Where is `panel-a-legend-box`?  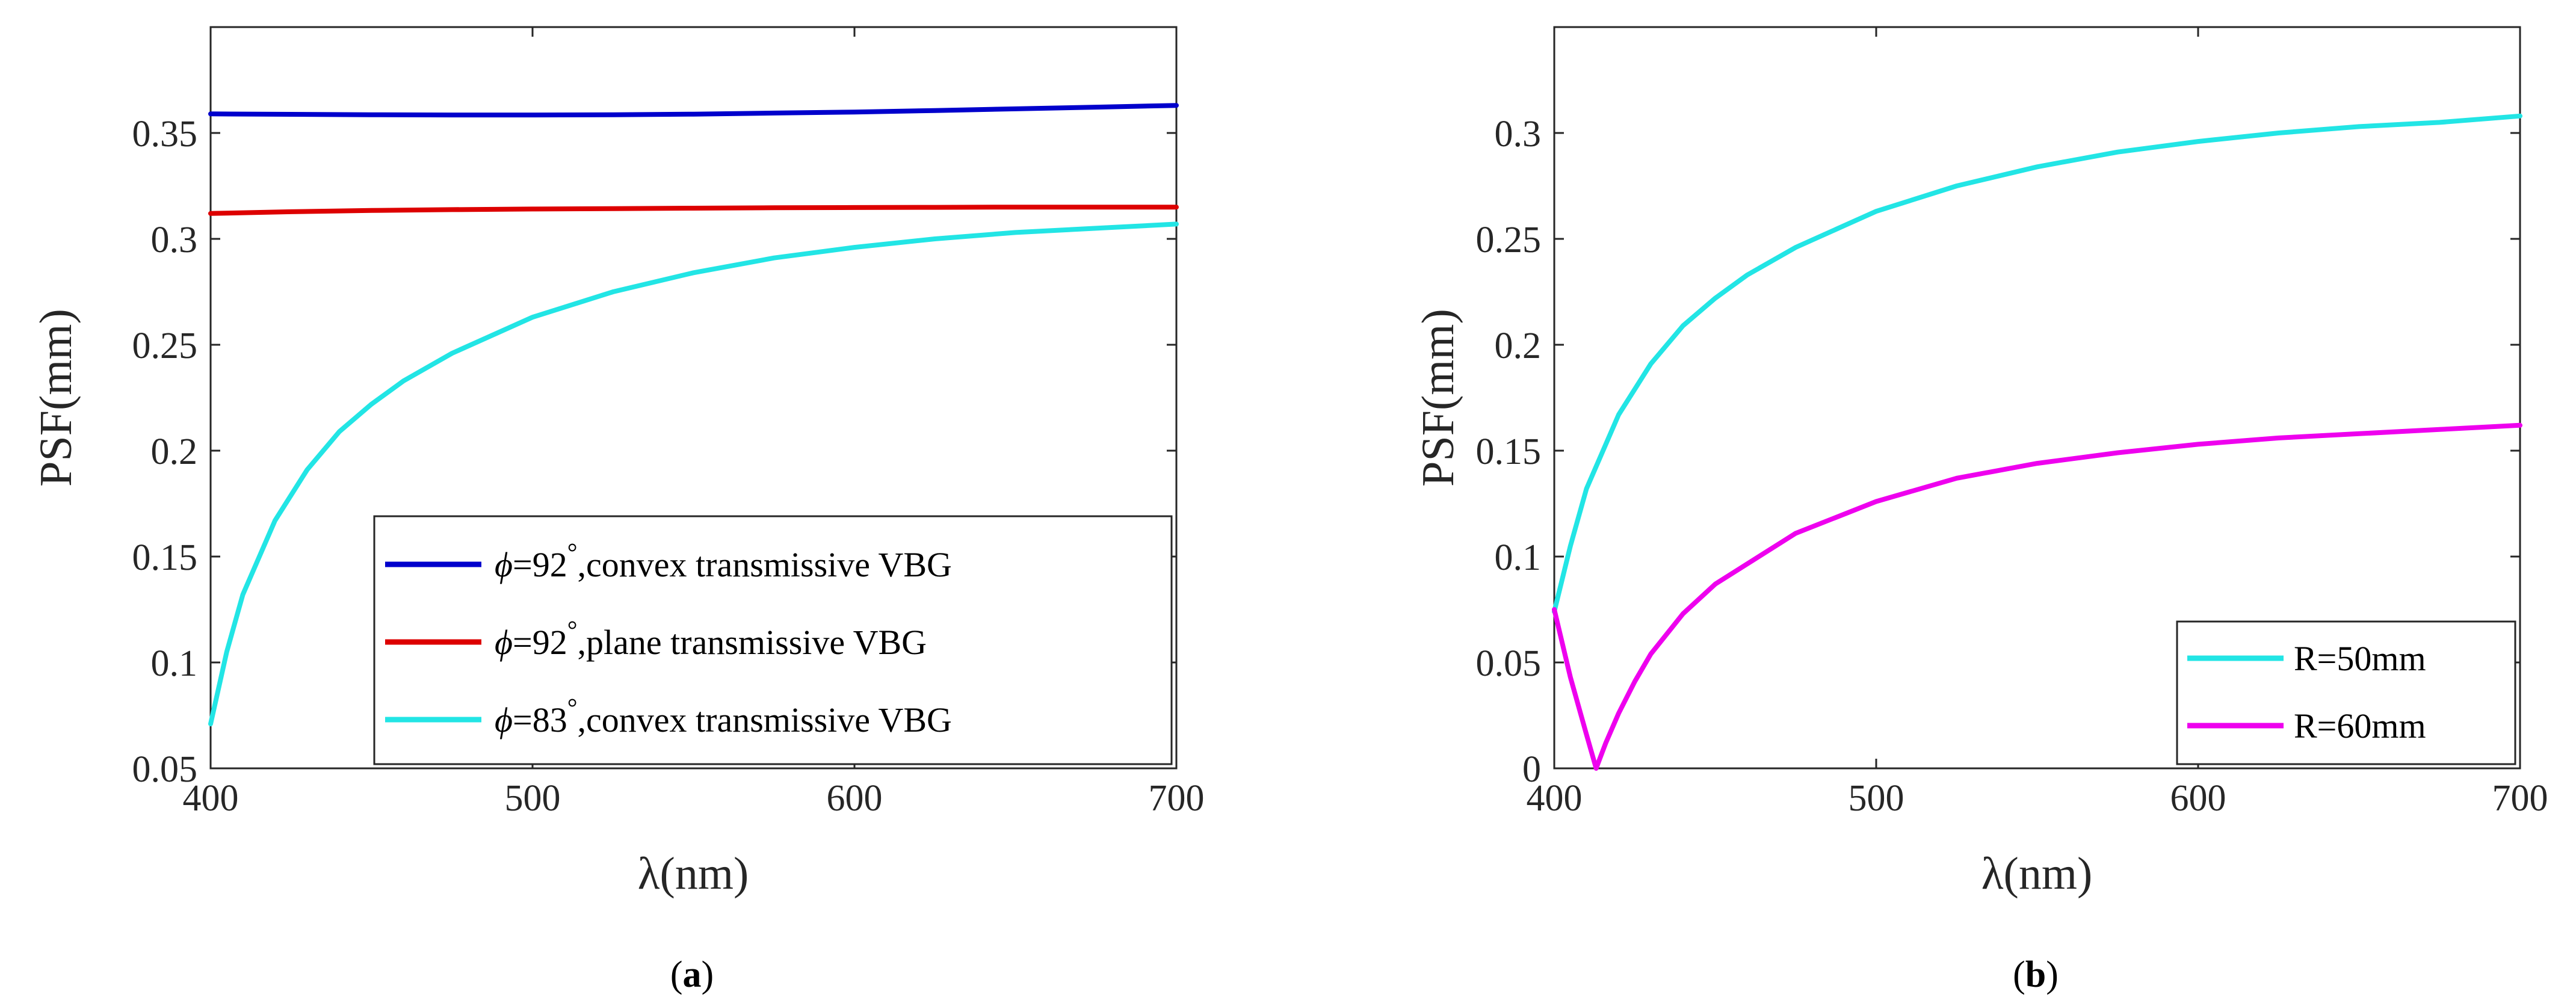 panel-a-legend-box is located at coordinates (773, 640).